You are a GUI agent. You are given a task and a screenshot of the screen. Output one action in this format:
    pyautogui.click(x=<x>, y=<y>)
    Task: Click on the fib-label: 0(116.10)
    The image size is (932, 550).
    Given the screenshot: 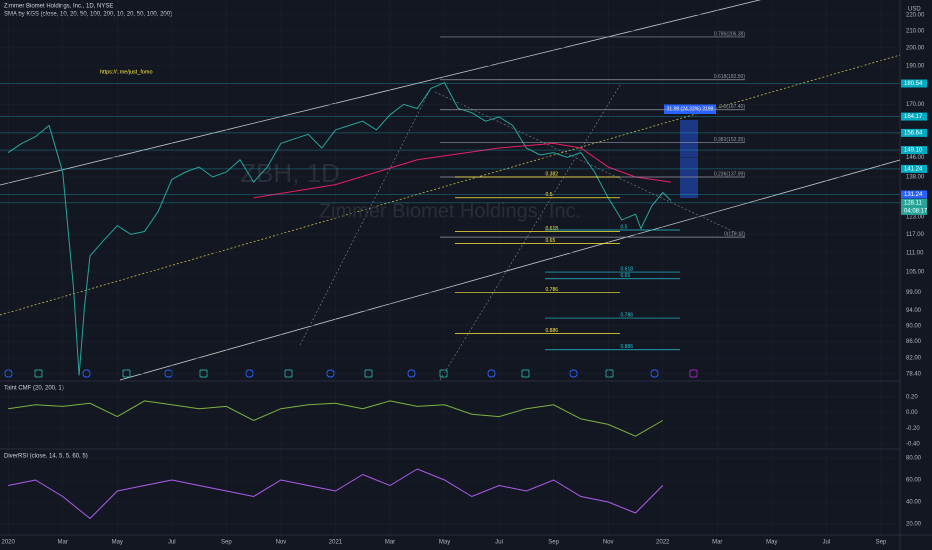 What is the action you would take?
    pyautogui.click(x=734, y=234)
    